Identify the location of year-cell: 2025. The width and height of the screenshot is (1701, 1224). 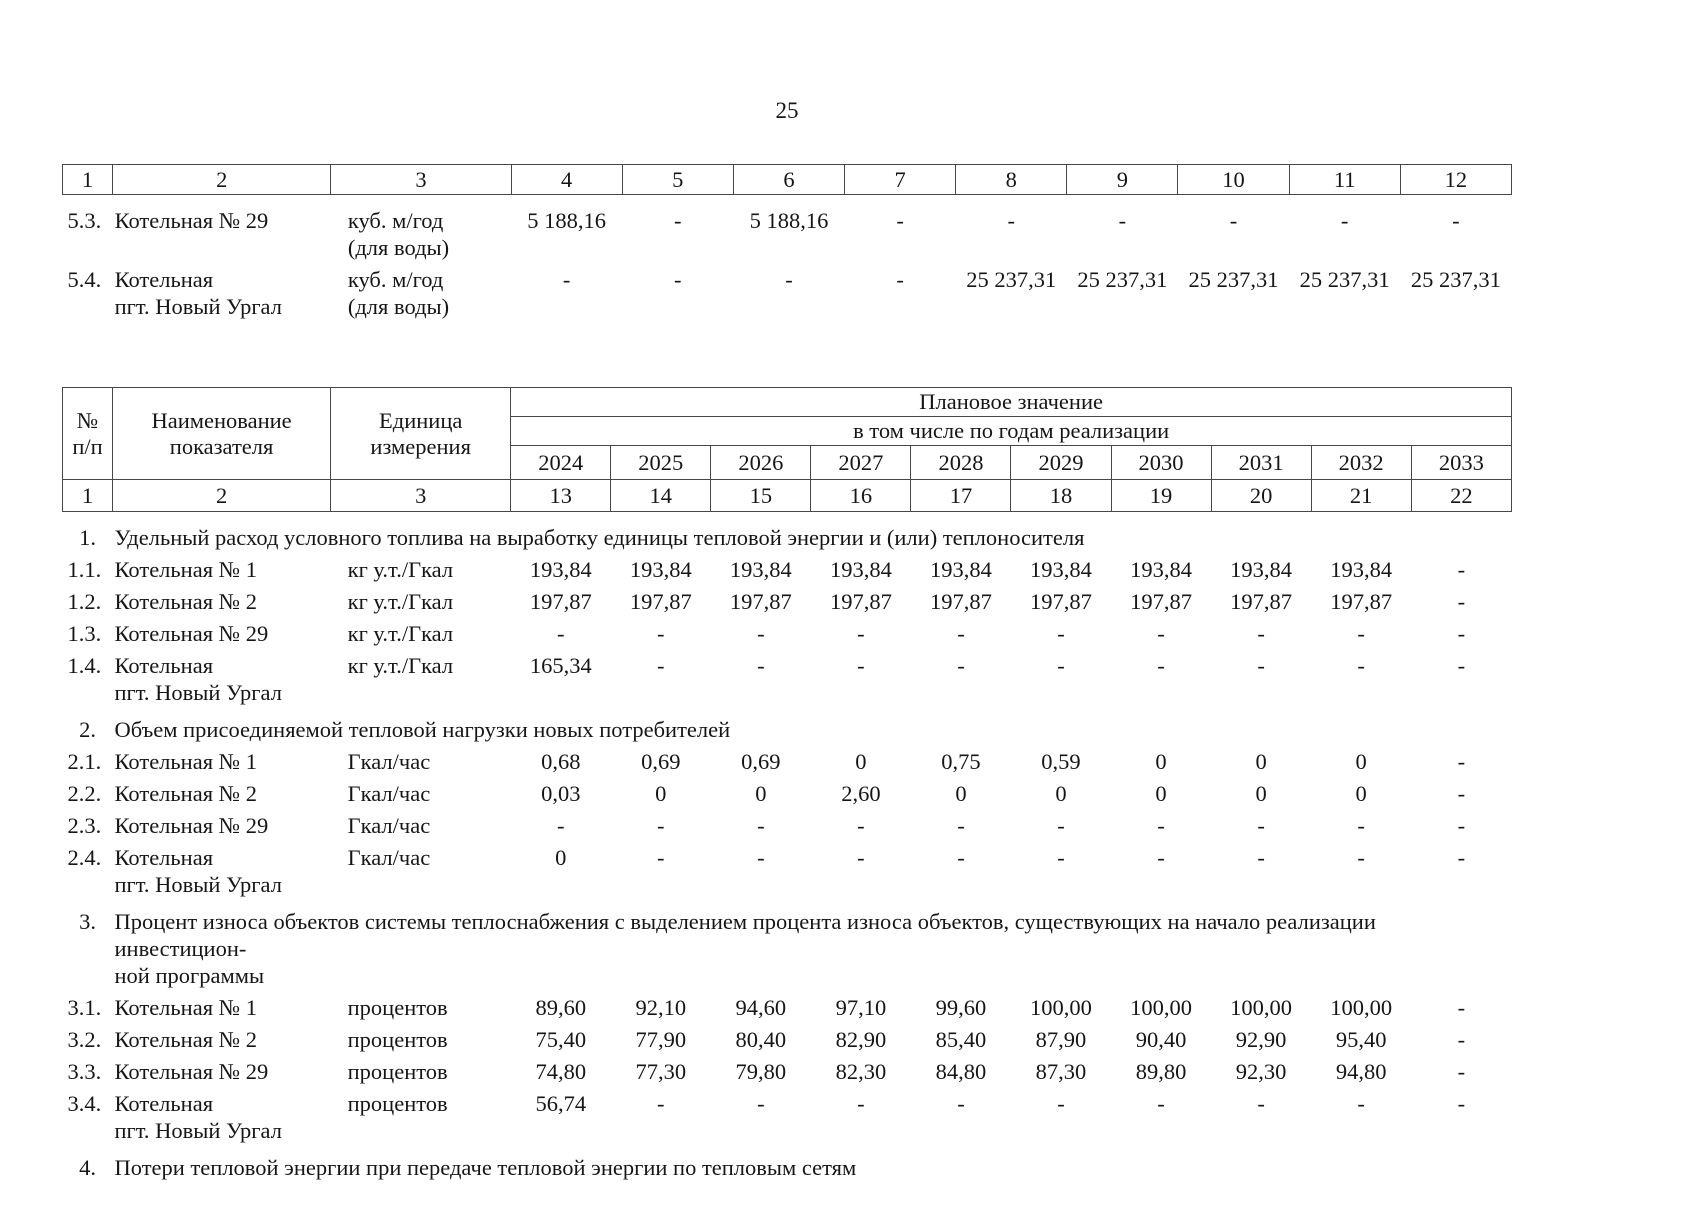
(661, 462).